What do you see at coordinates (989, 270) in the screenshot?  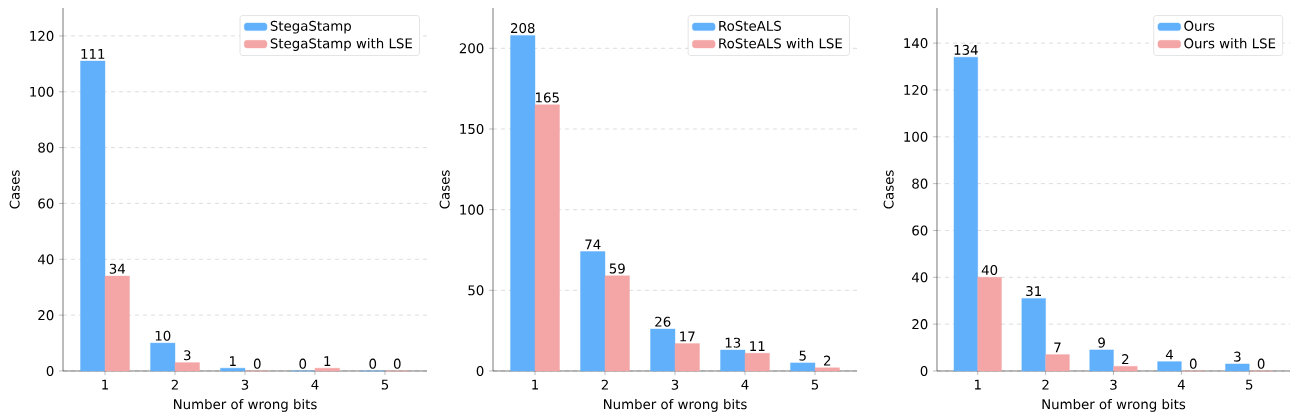 I see `data-label: 40` at bounding box center [989, 270].